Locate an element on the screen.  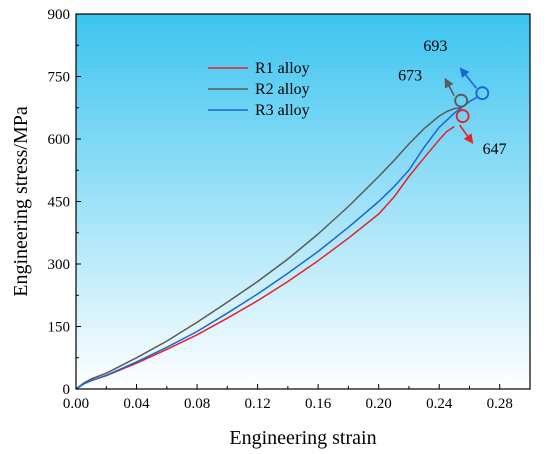
arrow-icon-r1 is located at coordinates (466, 134).